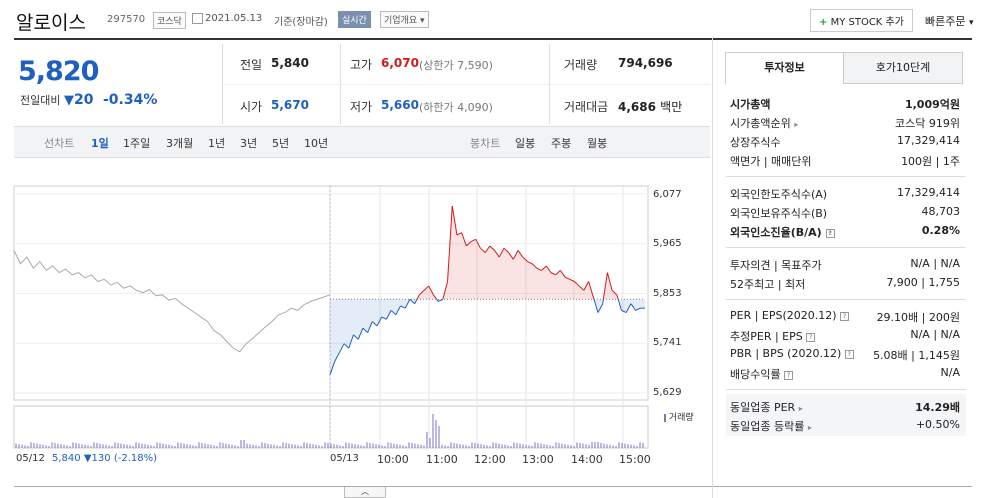 The width and height of the screenshot is (986, 498). Describe the element at coordinates (51, 23) in the screenshot. I see `stock-name: 알로이스` at that location.